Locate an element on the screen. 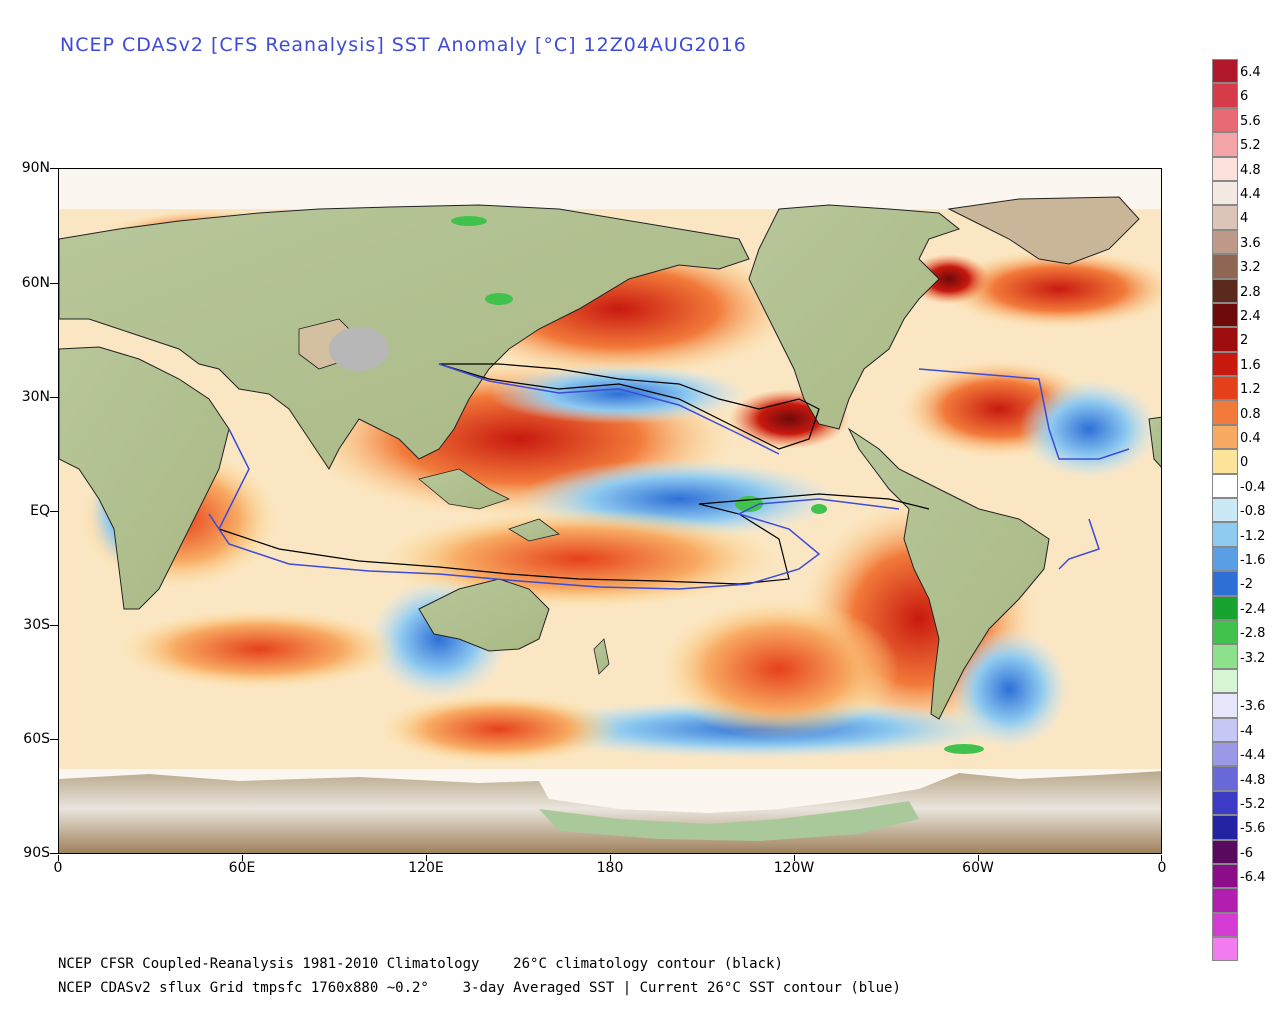  colorbar-label: -2.8 is located at coordinates (1253, 634).